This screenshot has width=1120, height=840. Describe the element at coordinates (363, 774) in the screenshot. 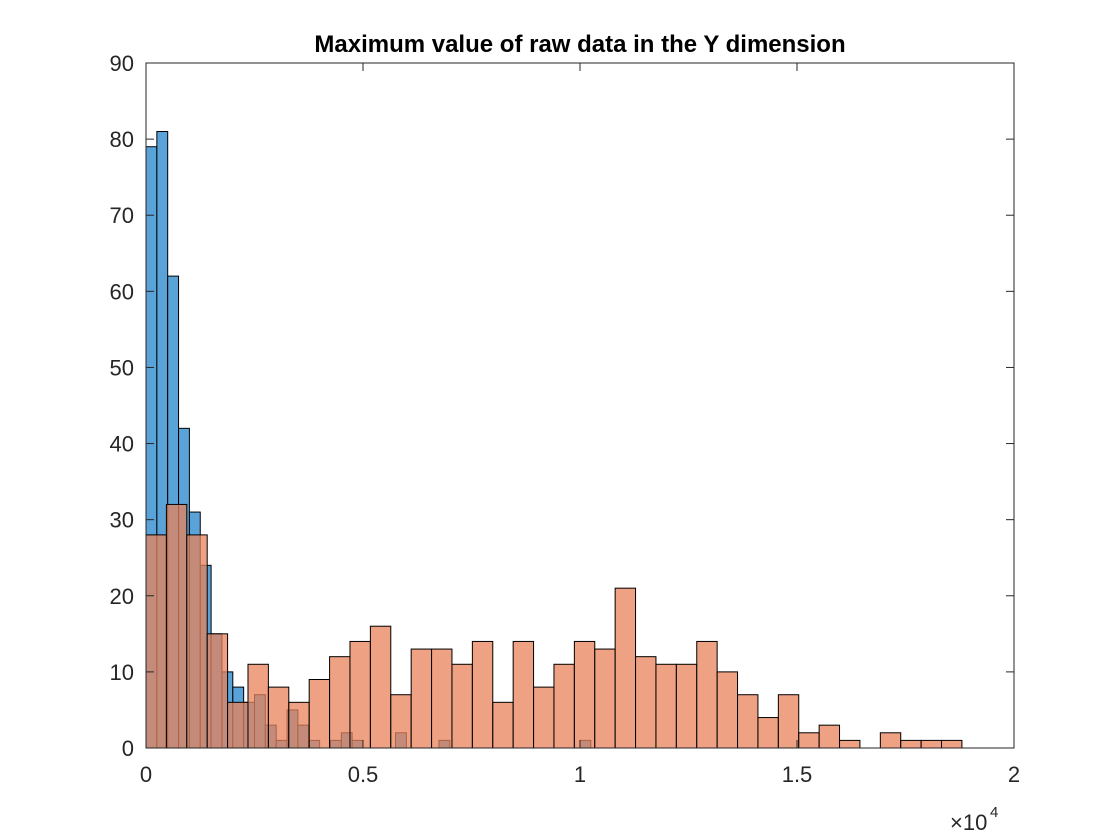

I see `x-tick-label: 0.5` at that location.